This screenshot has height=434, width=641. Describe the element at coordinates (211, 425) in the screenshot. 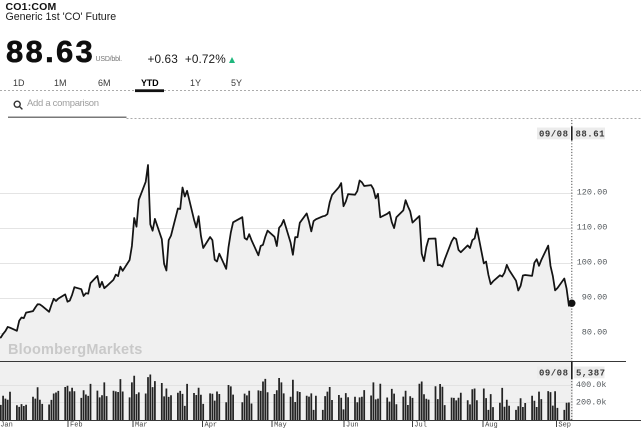

I see `svg-text: Apr` at that location.